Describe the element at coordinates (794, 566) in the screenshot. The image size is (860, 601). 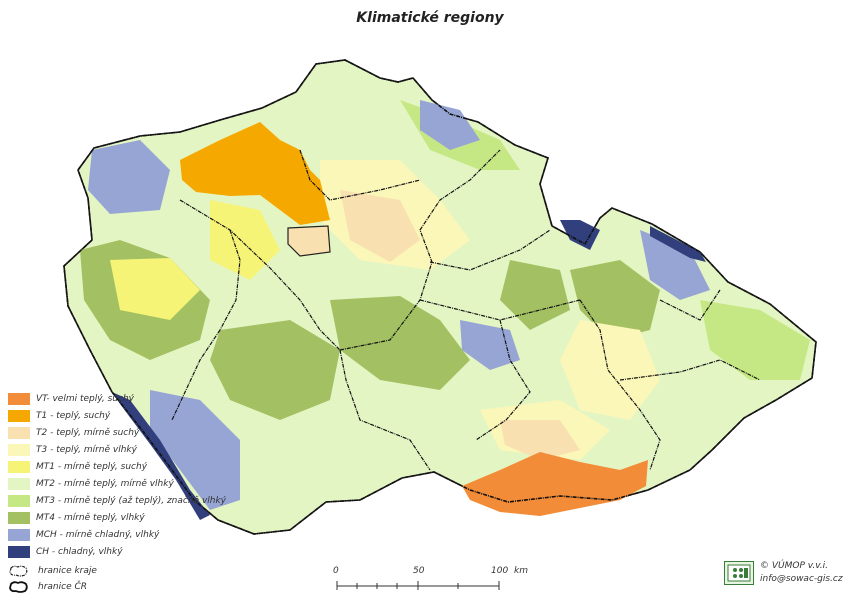
I see `credit-line-1: © VÚMOP v.v.i.` at that location.